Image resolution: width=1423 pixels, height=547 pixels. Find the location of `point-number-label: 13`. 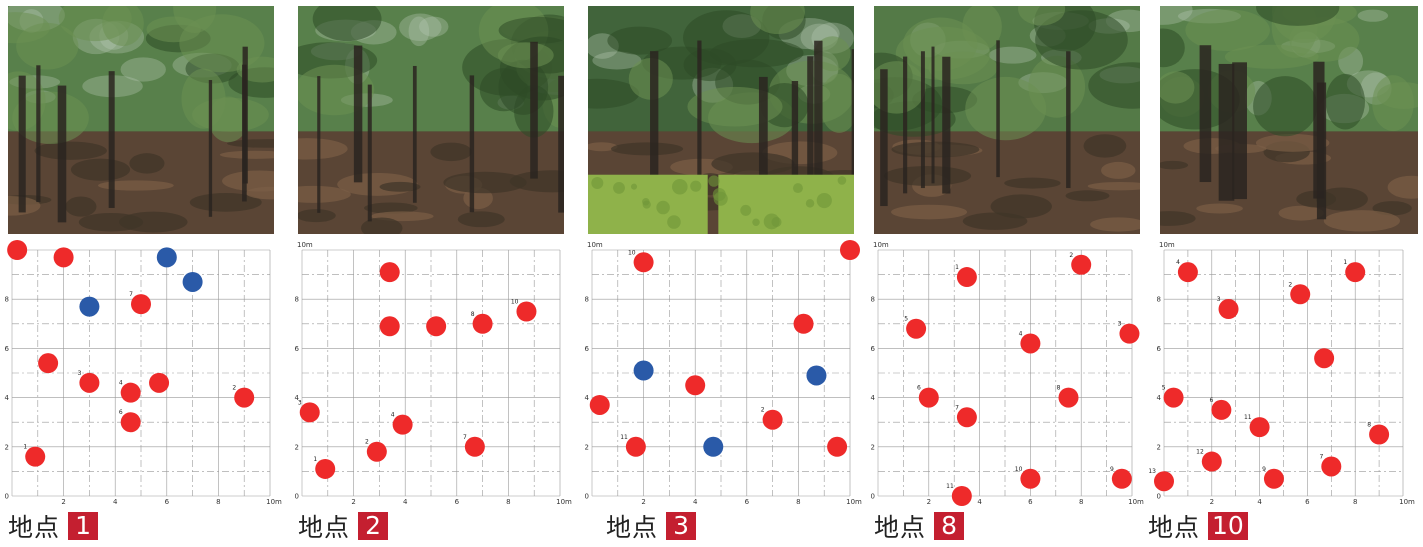

point-number-label: 13 is located at coordinates (1152, 471).